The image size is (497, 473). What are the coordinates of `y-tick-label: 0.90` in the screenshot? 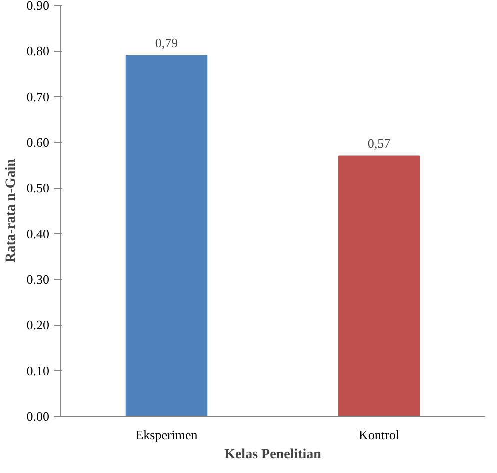 It's located at (38, 6).